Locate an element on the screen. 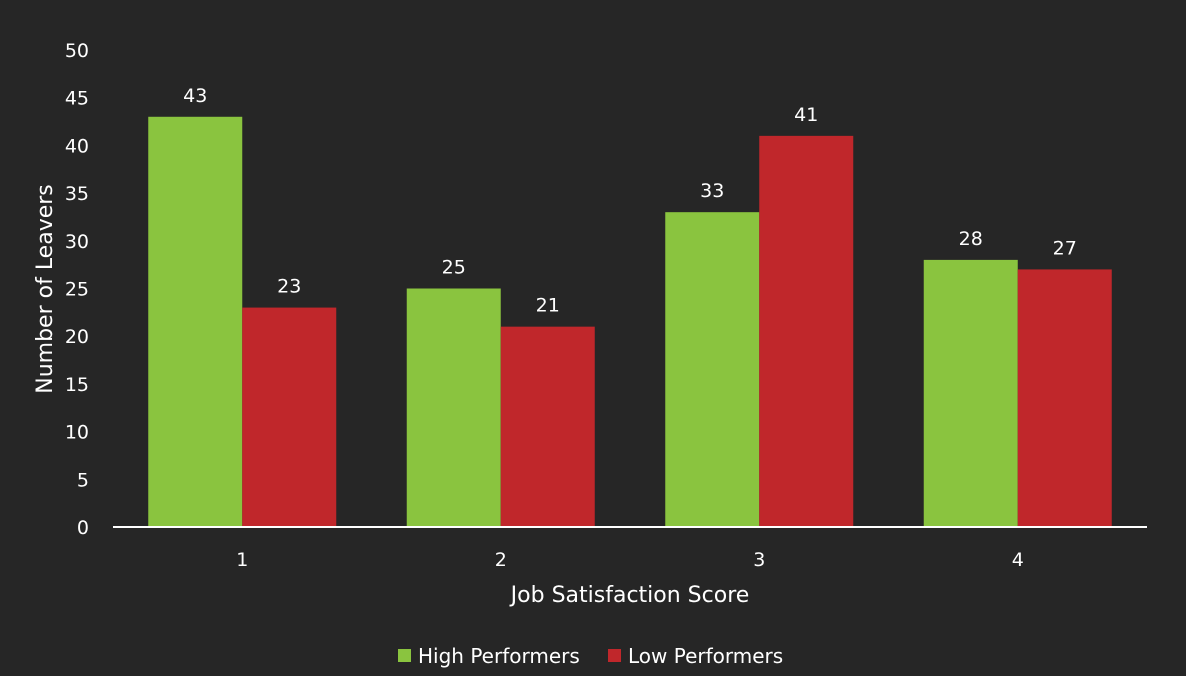 Image resolution: width=1186 pixels, height=676 pixels. y-tick-label: 30 is located at coordinates (77, 242).